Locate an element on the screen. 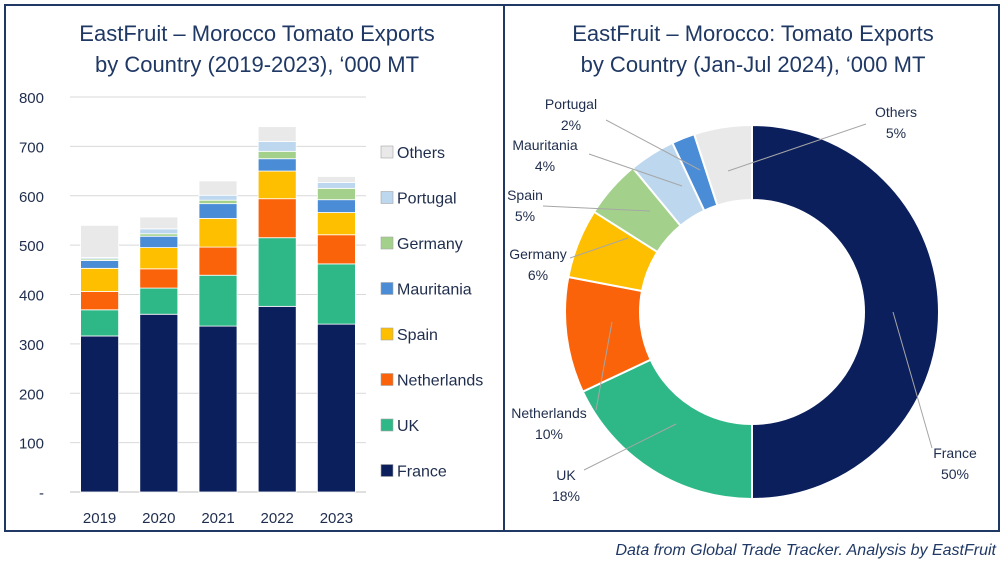  legend-label-netherlands: Netherlands is located at coordinates (440, 381).